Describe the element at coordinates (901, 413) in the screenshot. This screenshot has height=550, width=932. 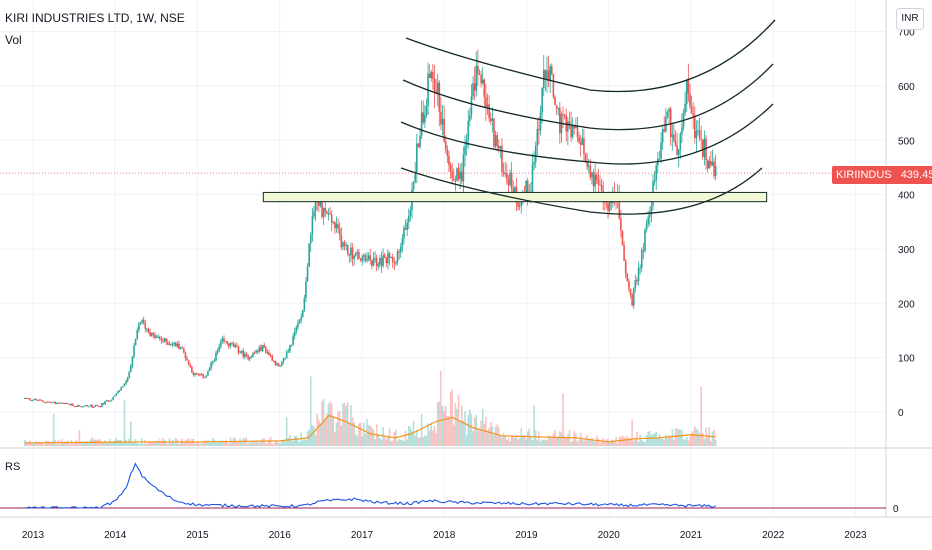
I see `y-tick-label: 0` at that location.